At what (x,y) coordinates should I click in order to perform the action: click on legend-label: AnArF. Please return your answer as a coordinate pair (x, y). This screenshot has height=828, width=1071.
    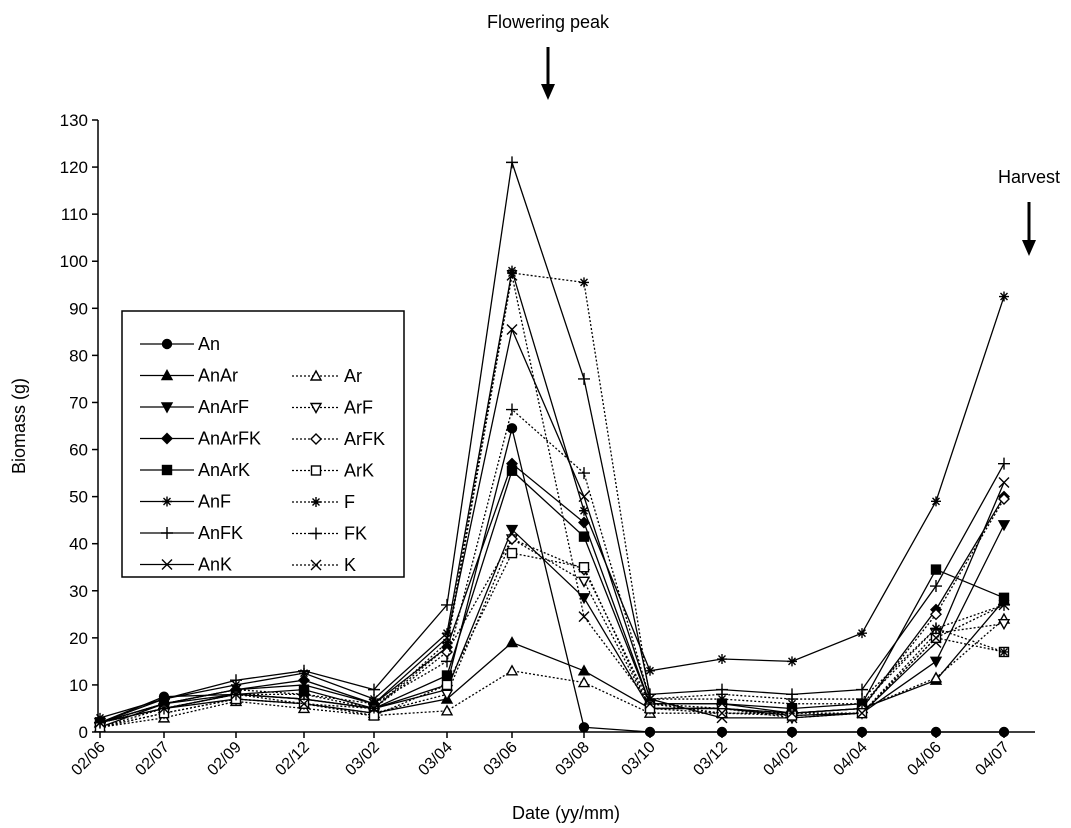
    Looking at the image, I should click on (223, 407).